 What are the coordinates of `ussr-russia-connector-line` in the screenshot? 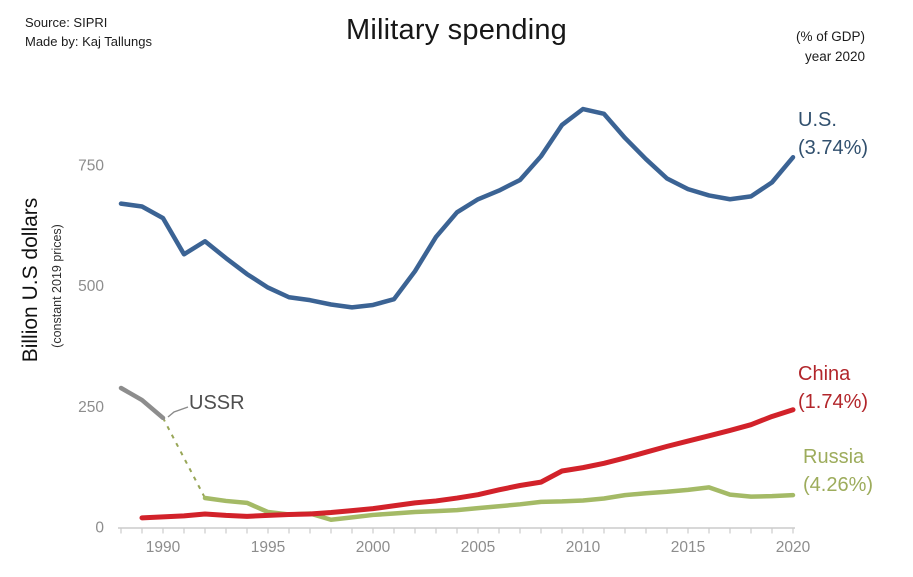 It's located at (184, 458).